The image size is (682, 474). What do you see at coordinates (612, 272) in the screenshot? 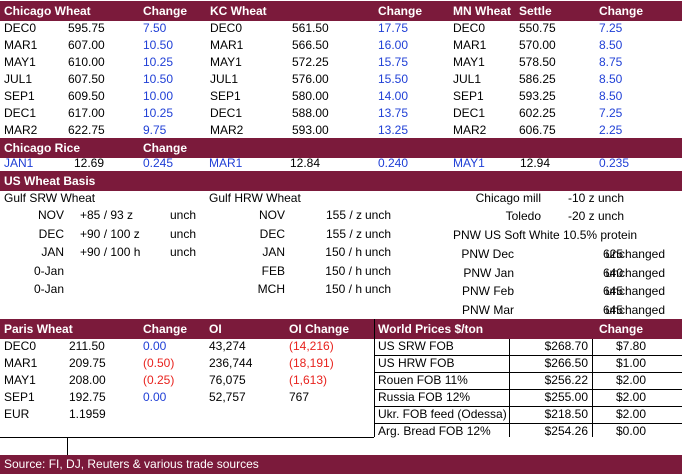
I see `pnw-price: 640` at bounding box center [612, 272].